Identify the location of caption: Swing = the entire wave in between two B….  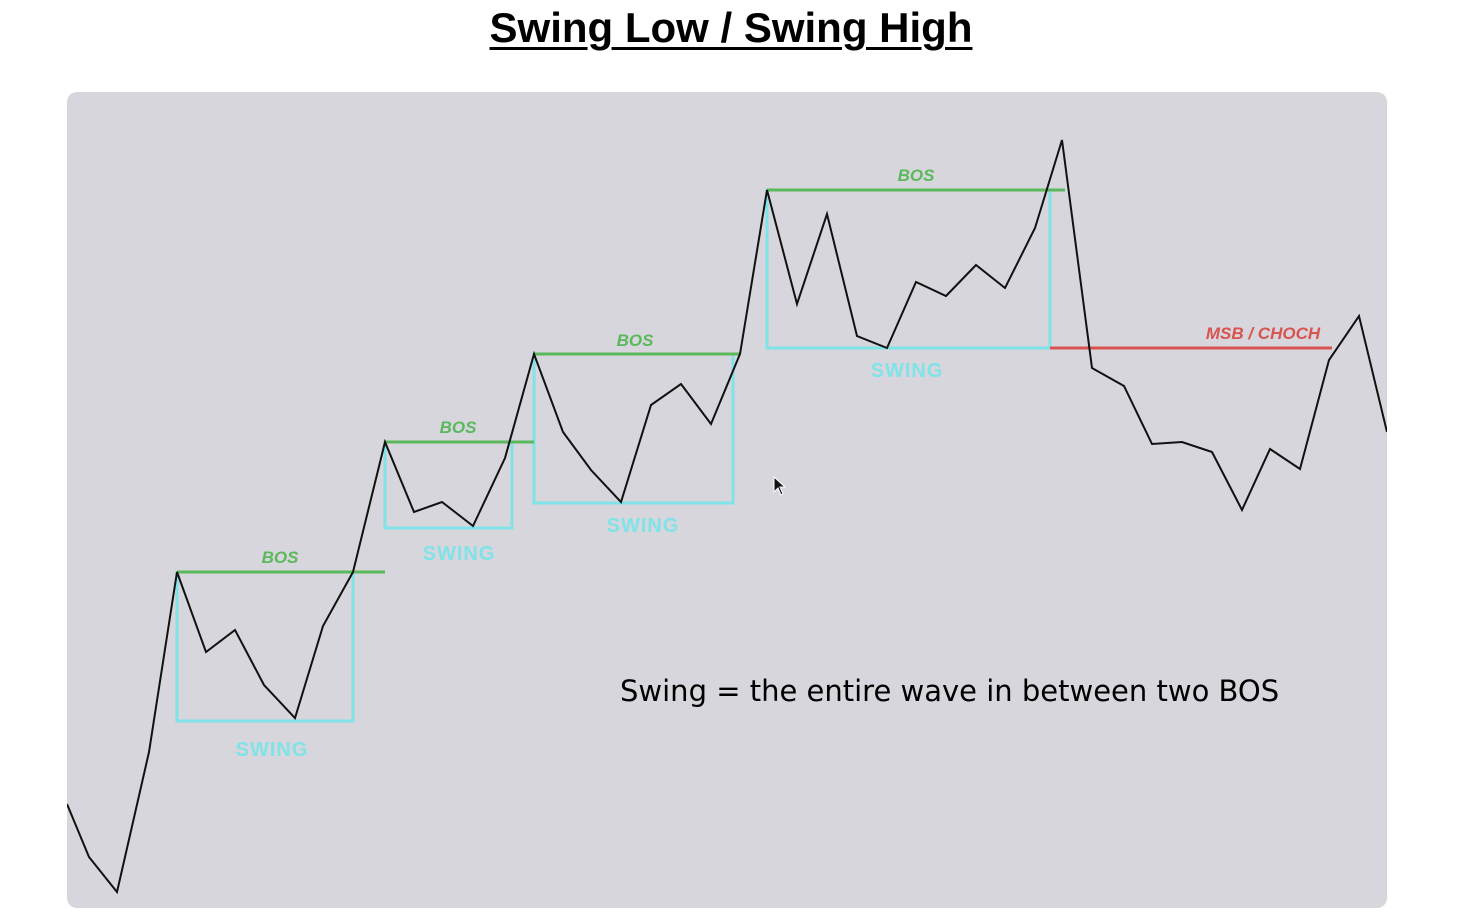
(949, 691).